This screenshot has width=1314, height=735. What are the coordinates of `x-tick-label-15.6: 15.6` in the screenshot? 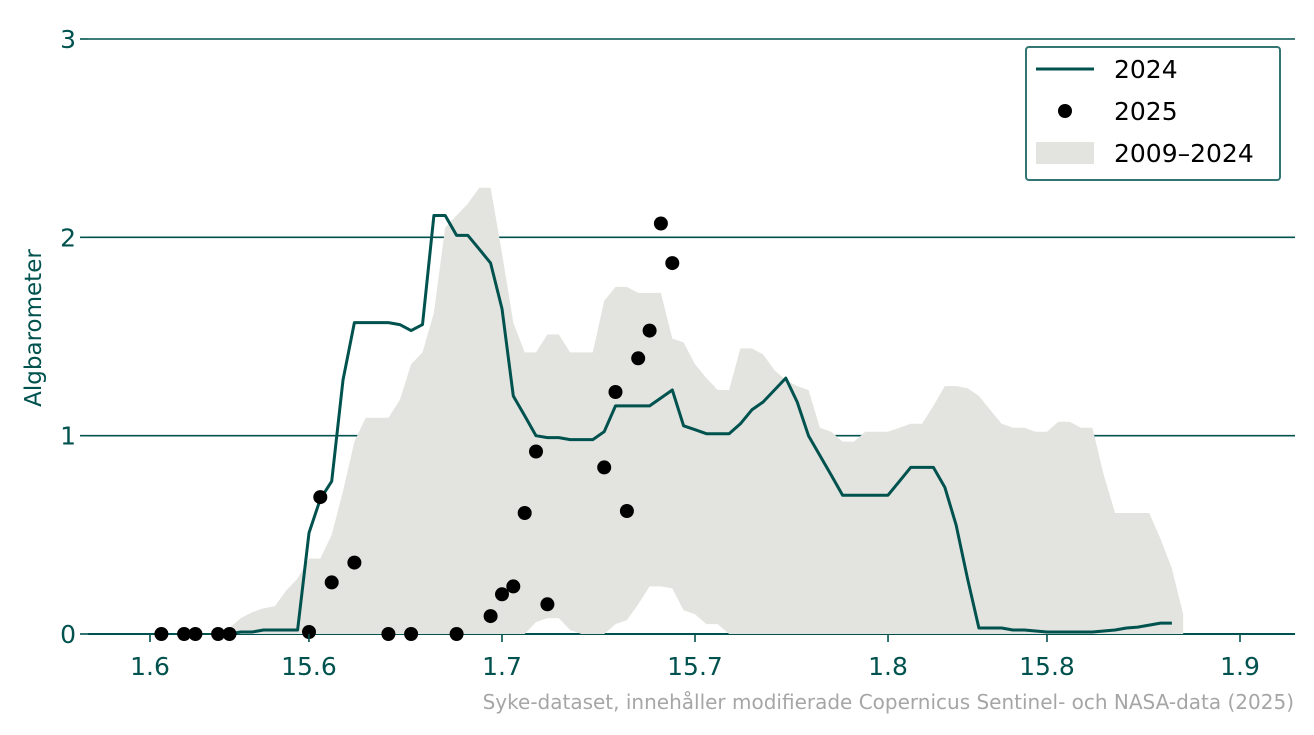 It's located at (309, 666).